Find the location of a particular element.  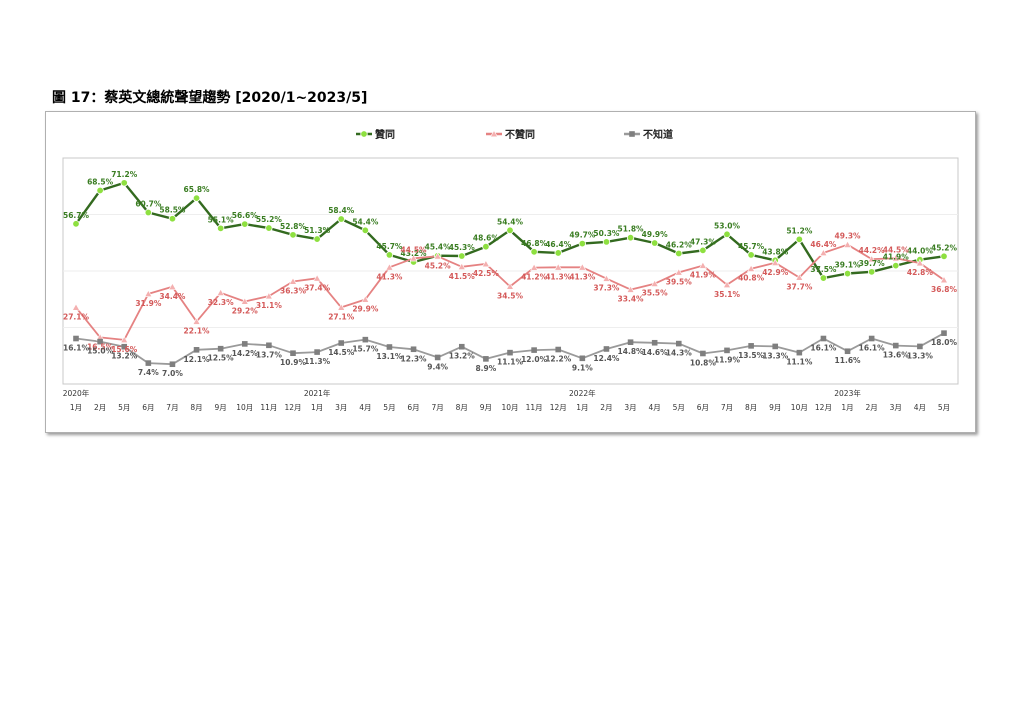

x-tick-label: 4月 is located at coordinates (920, 407).